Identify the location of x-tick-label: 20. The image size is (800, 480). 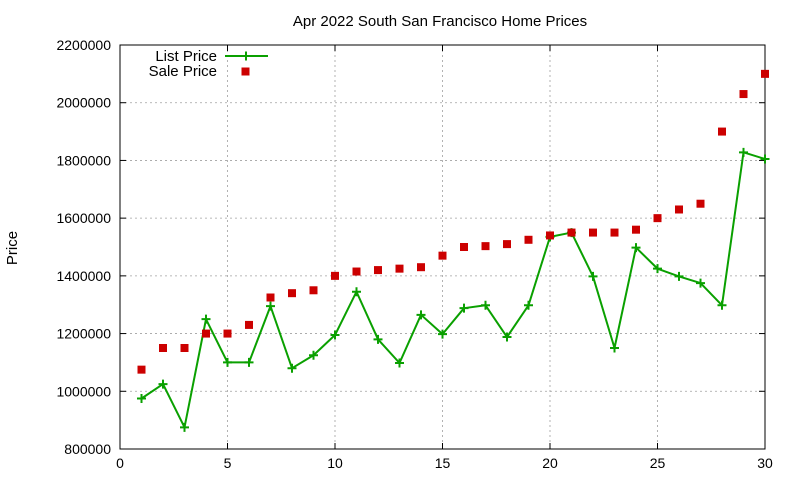
(550, 463).